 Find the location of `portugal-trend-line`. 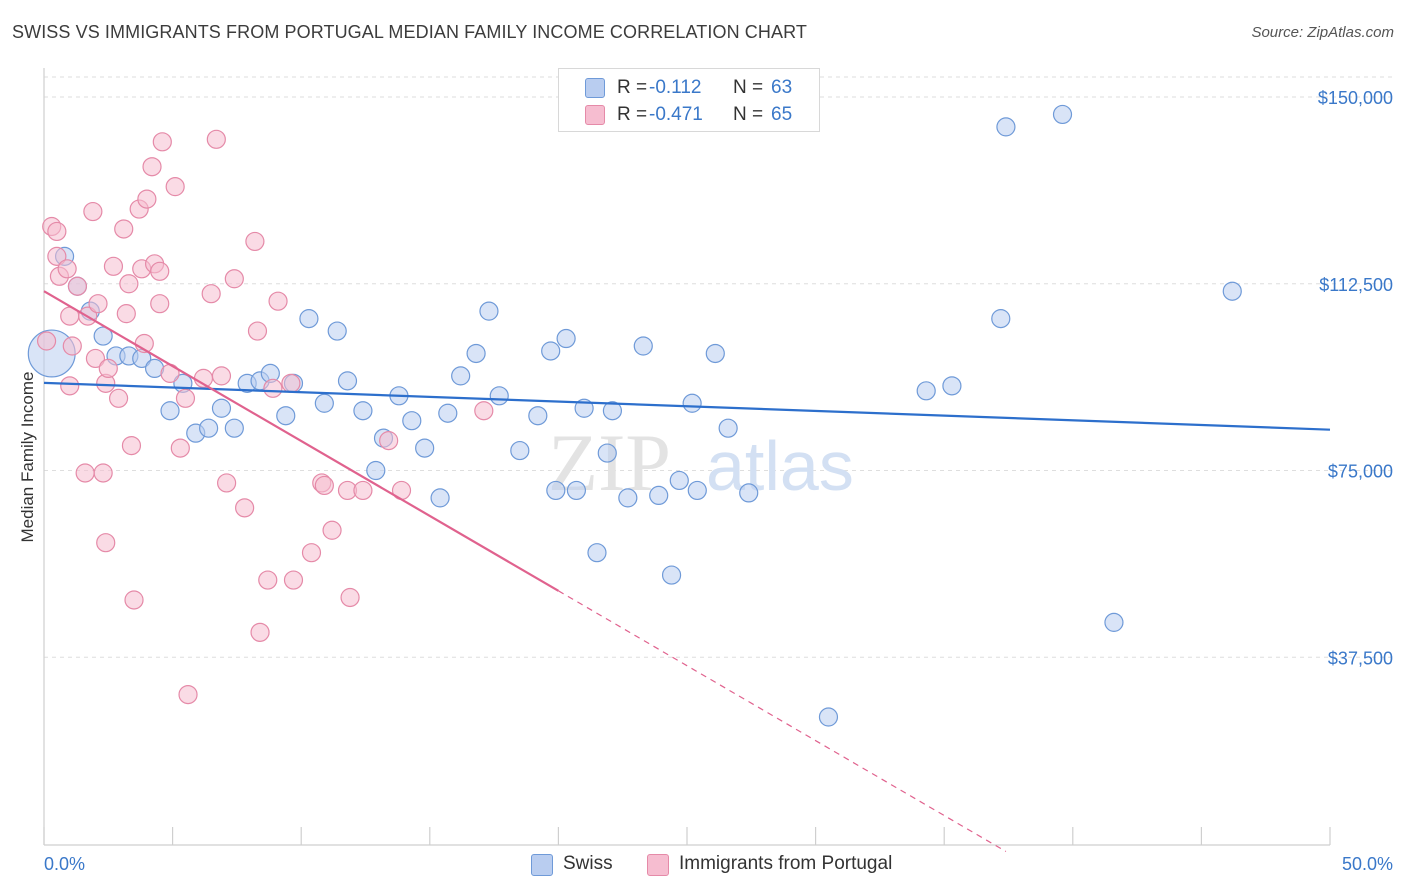

portugal-trend-line is located at coordinates (301, 441).